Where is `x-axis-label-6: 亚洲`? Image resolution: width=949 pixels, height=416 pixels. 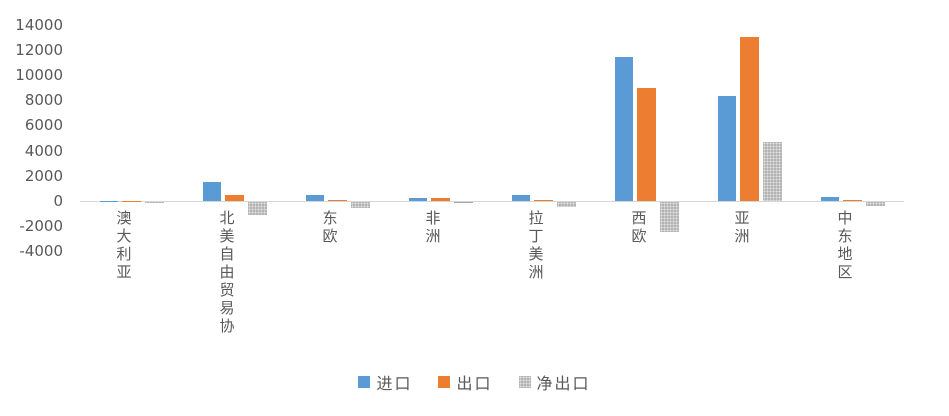
x-axis-label-6: 亚洲 is located at coordinates (741, 228).